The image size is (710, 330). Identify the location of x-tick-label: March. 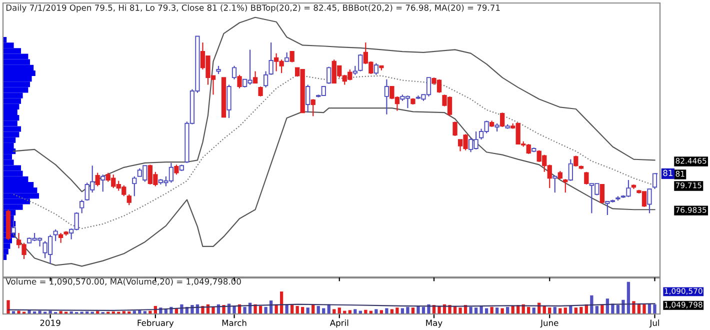
(234, 323).